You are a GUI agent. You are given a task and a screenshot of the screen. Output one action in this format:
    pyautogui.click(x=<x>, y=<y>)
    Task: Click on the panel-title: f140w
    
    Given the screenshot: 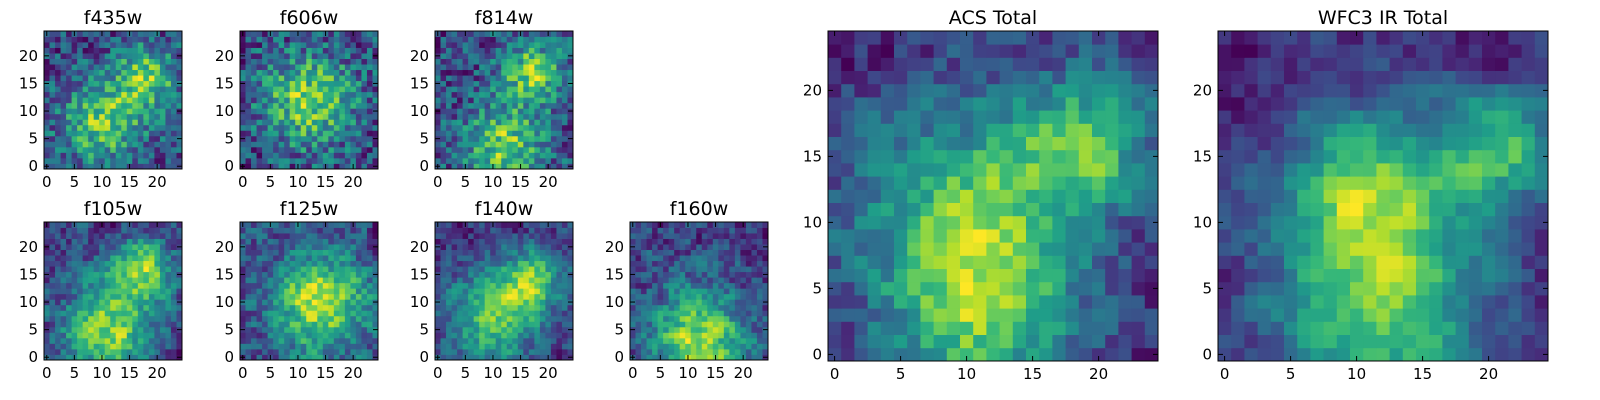 What is the action you would take?
    pyautogui.click(x=504, y=209)
    